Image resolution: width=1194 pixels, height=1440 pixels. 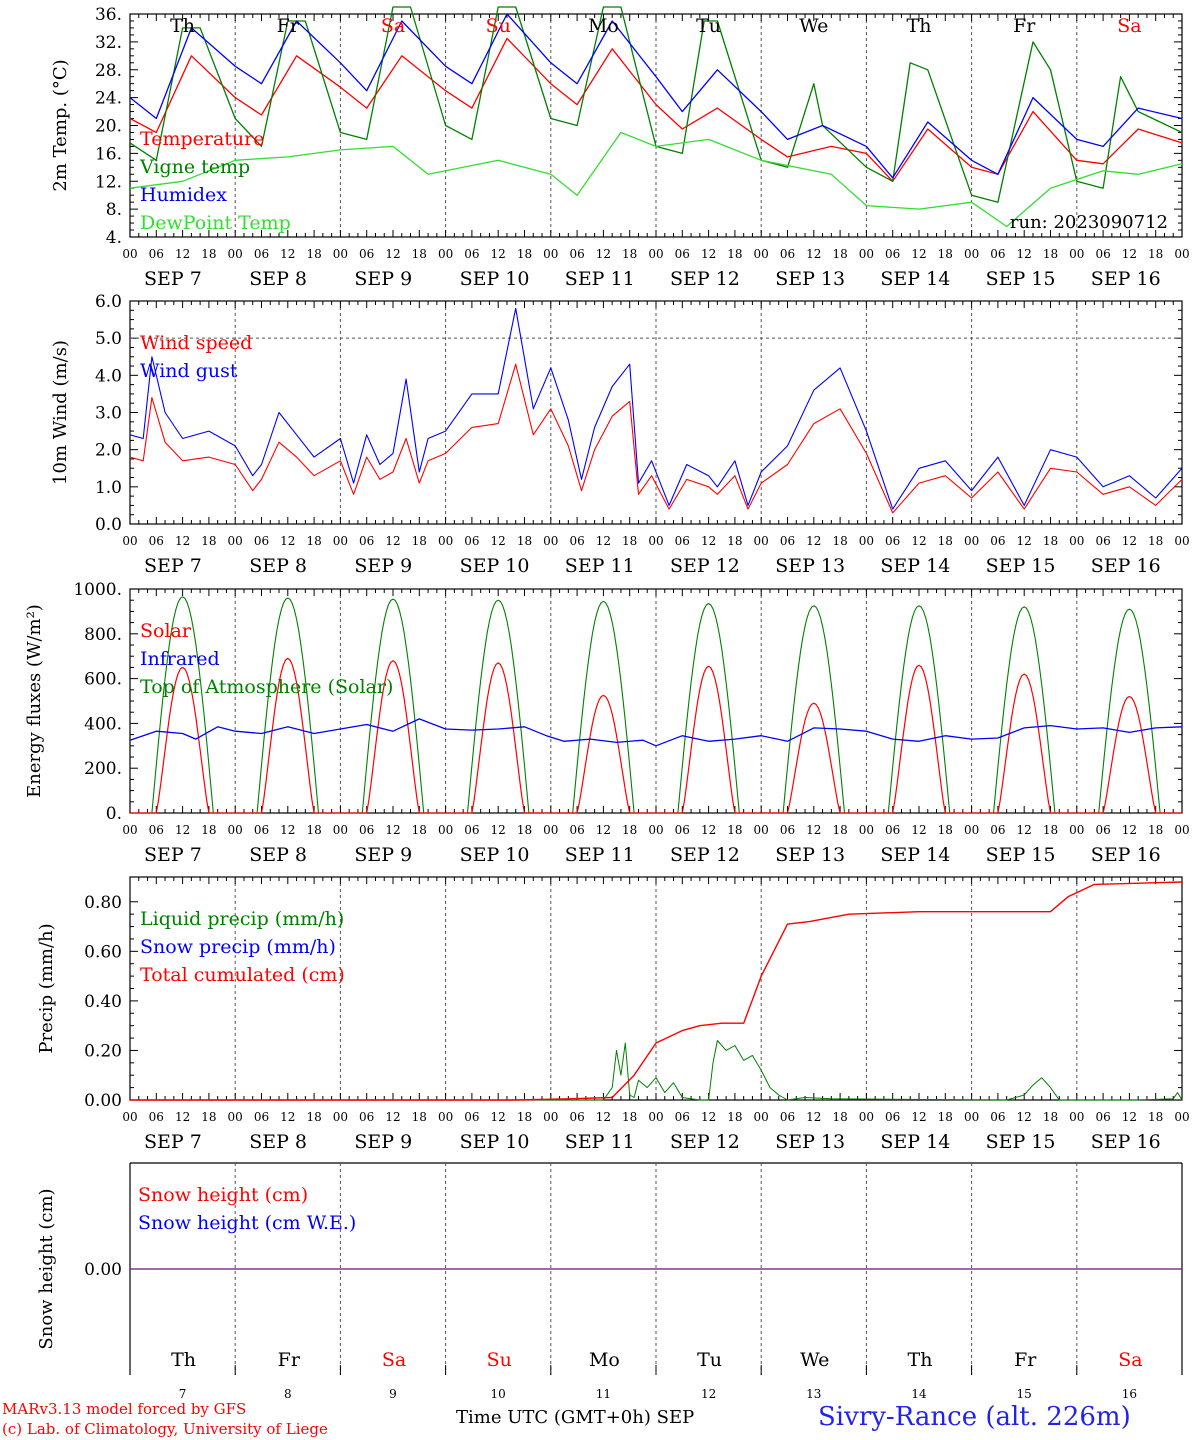 What do you see at coordinates (247, 1223) in the screenshot?
I see `legend-entry: Snow height (cm W.E.)` at bounding box center [247, 1223].